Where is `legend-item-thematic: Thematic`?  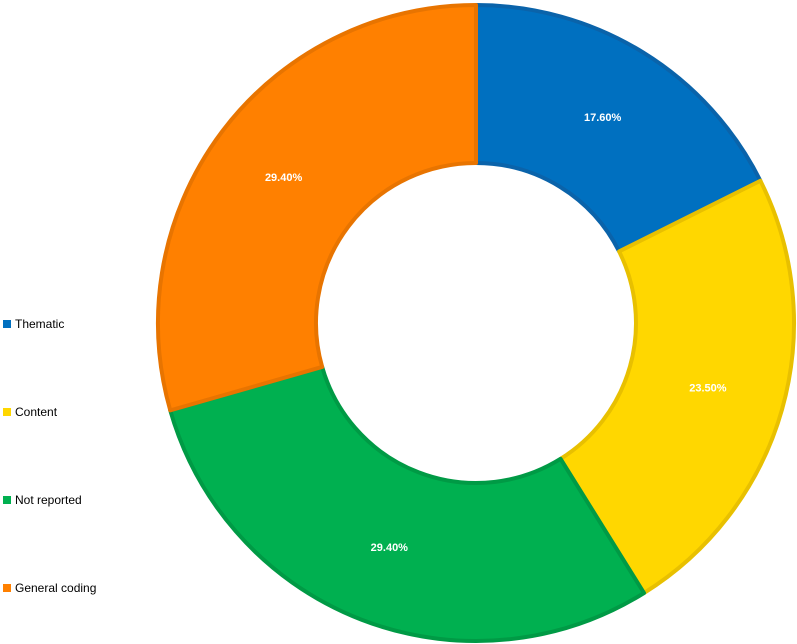
legend-item-thematic: Thematic is located at coordinates (32, 324).